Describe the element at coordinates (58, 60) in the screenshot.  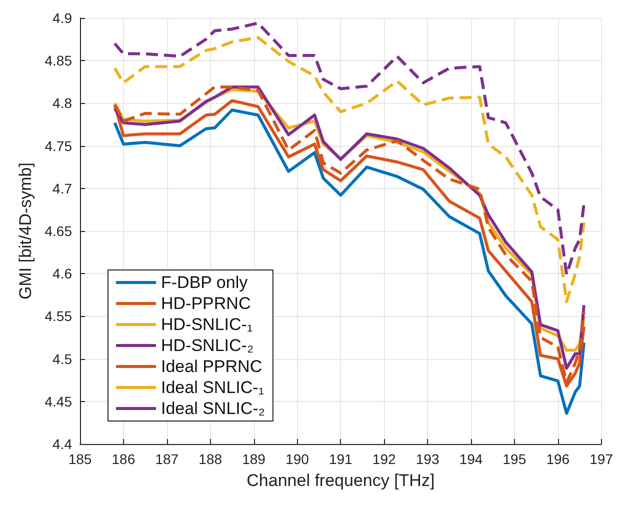
I see `y-tick-label: 4.85` at that location.